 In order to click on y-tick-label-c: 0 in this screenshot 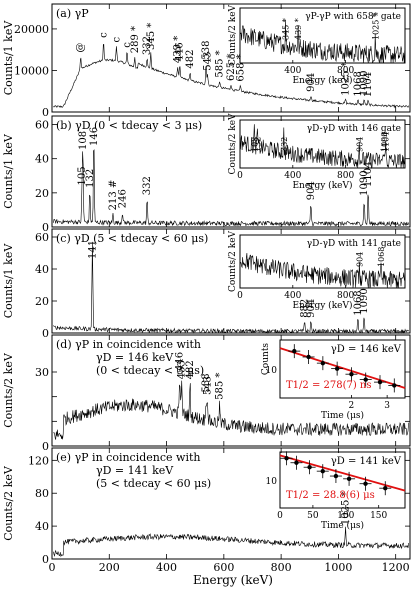, I will do `click(45, 333)`.